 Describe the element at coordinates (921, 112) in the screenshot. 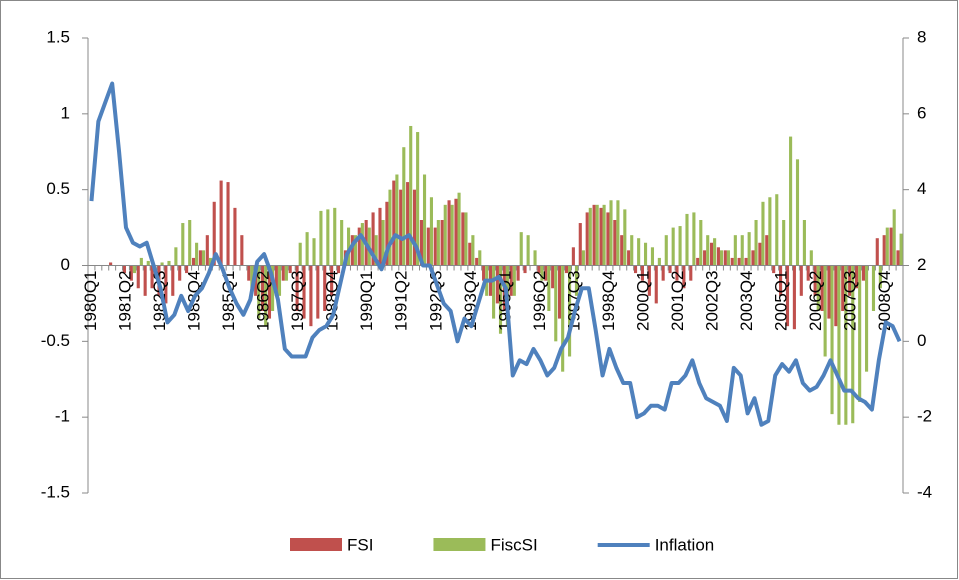

I see `y2-tick-label: 6` at that location.